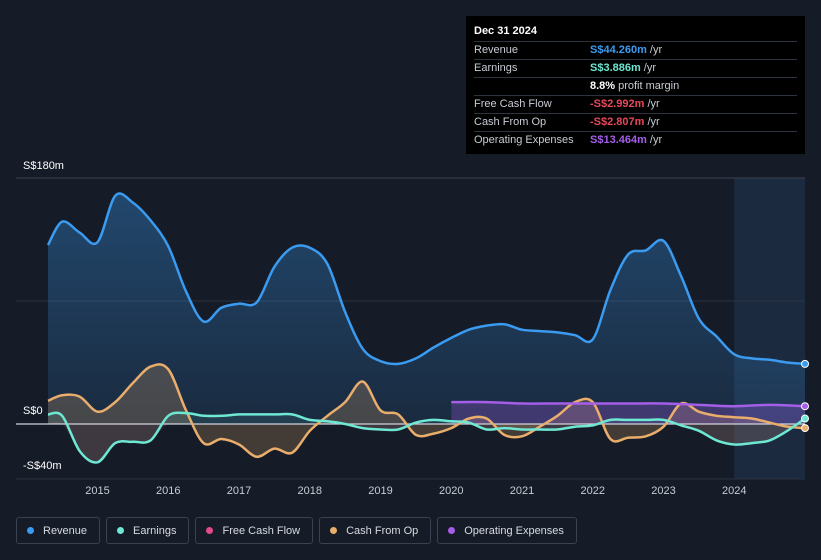 This screenshot has width=821, height=560. Describe the element at coordinates (522, 491) in the screenshot. I see `x-tick-label: 2021` at that location.